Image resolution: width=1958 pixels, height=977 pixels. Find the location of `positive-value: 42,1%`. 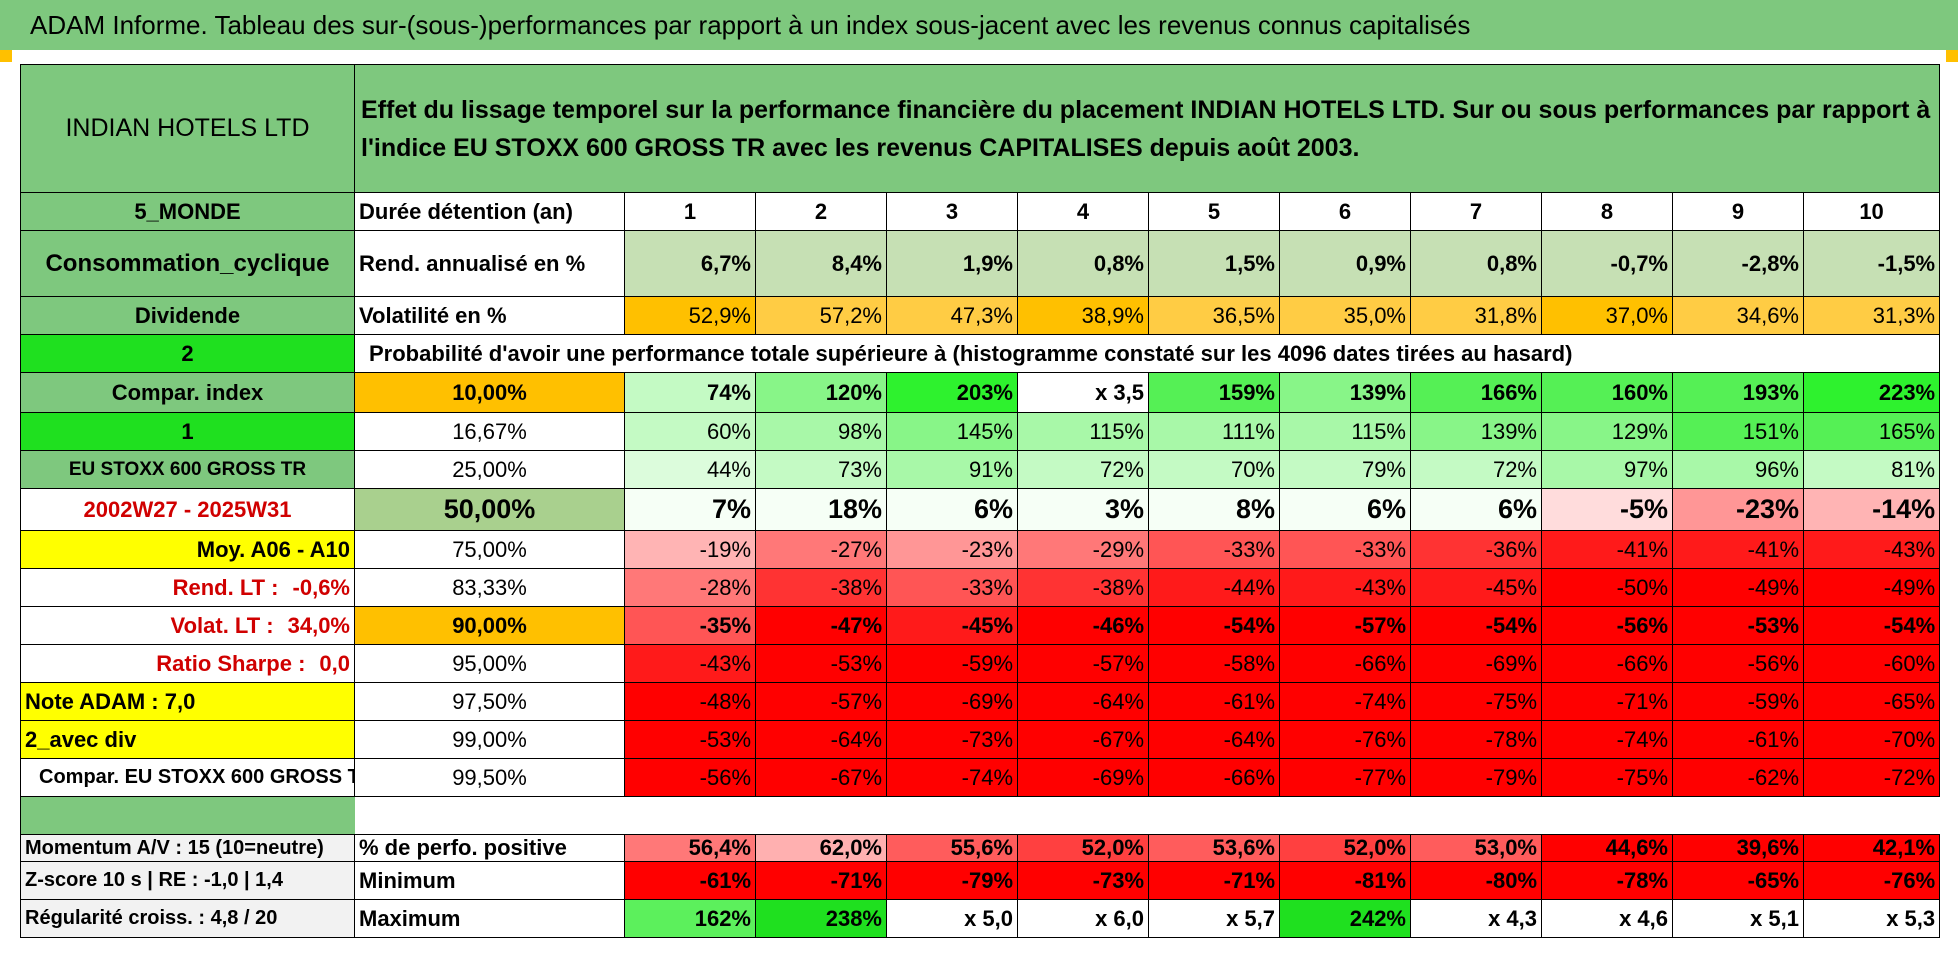

positive-value: 42,1% is located at coordinates (1871, 848).